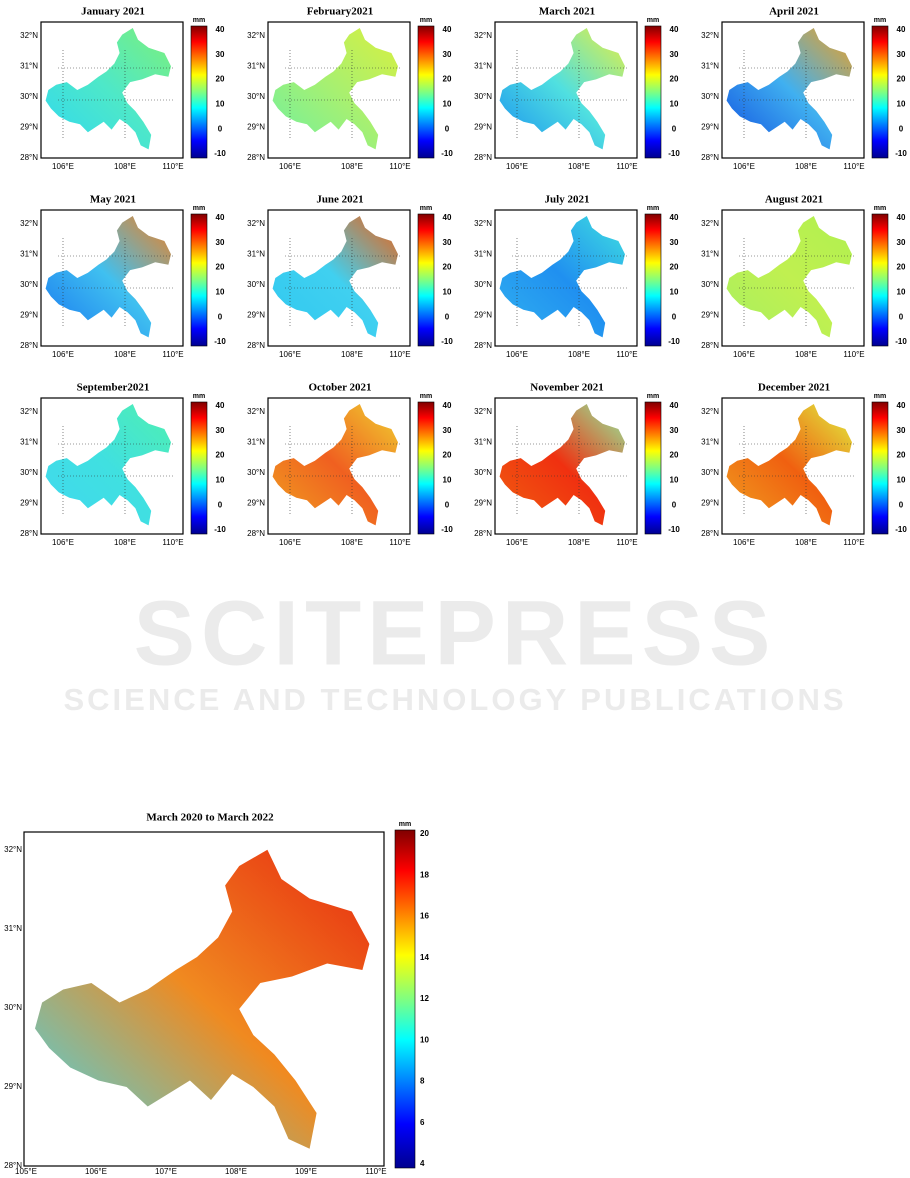 This screenshot has width=910, height=1178. Describe the element at coordinates (422, 1081) in the screenshot. I see `colorbar-tick-label: 8` at that location.